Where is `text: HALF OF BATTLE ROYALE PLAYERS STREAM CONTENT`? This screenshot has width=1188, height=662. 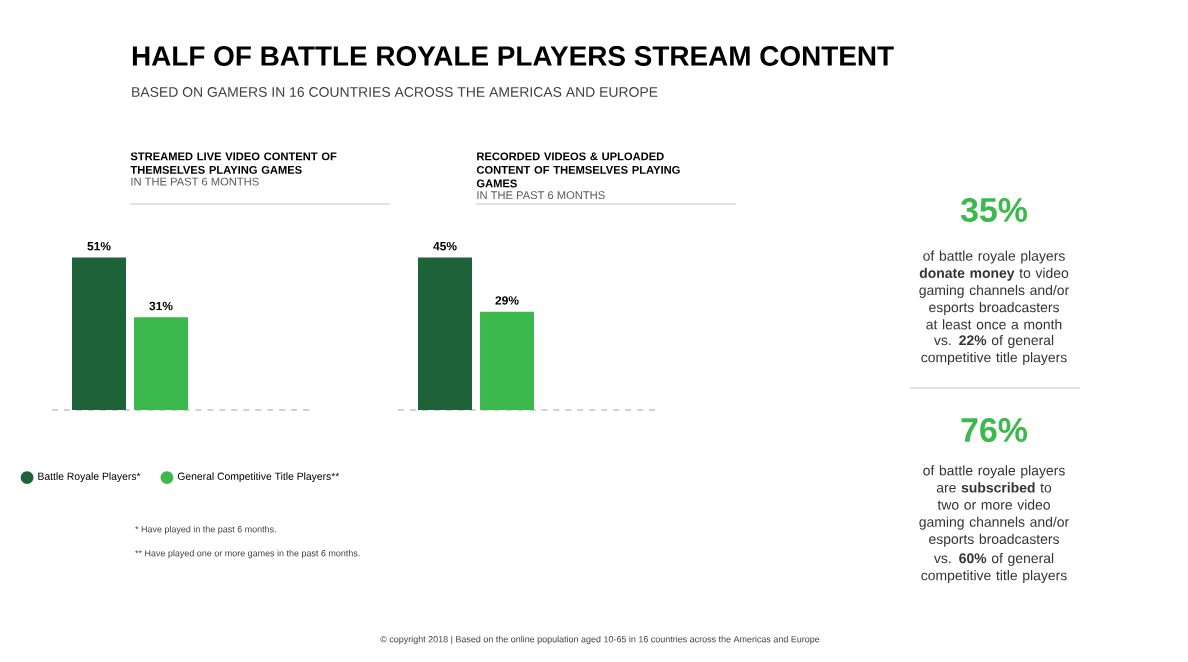 text: HALF OF BATTLE ROYALE PLAYERS STREAM CONTENT is located at coordinates (513, 56).